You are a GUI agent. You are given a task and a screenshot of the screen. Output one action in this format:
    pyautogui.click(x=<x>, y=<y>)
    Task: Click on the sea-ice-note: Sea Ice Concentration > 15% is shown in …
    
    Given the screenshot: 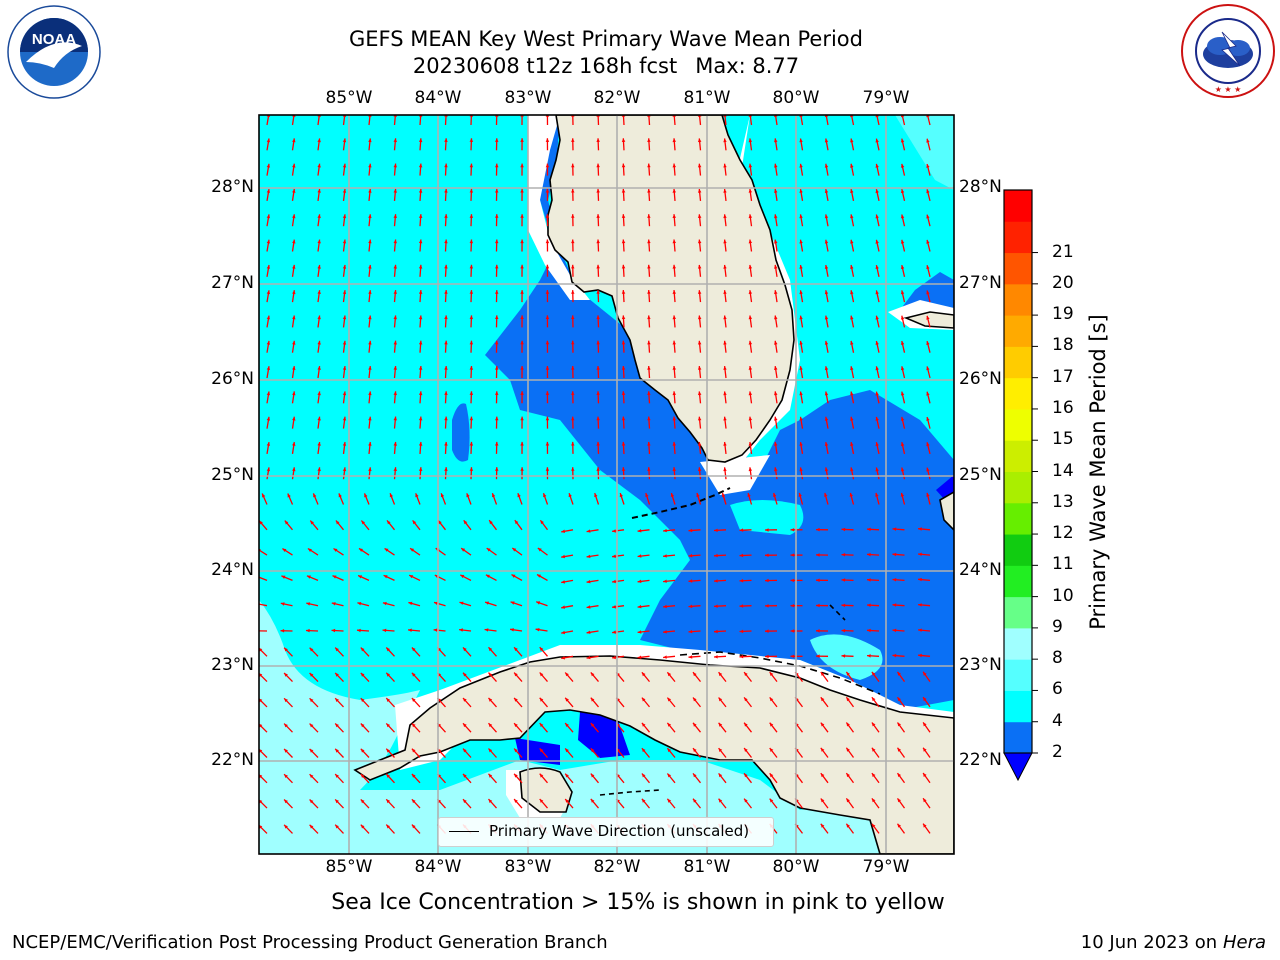 What is the action you would take?
    pyautogui.click(x=638, y=902)
    